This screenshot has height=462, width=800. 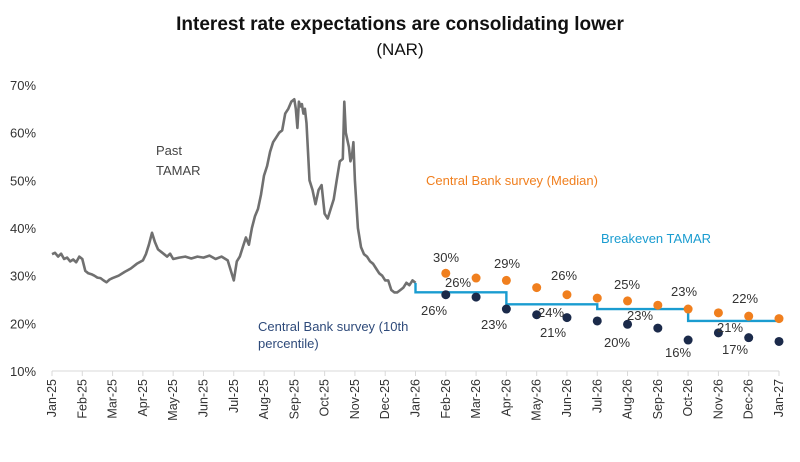 What do you see at coordinates (678, 352) in the screenshot?
I see `data-label: 16%` at bounding box center [678, 352].